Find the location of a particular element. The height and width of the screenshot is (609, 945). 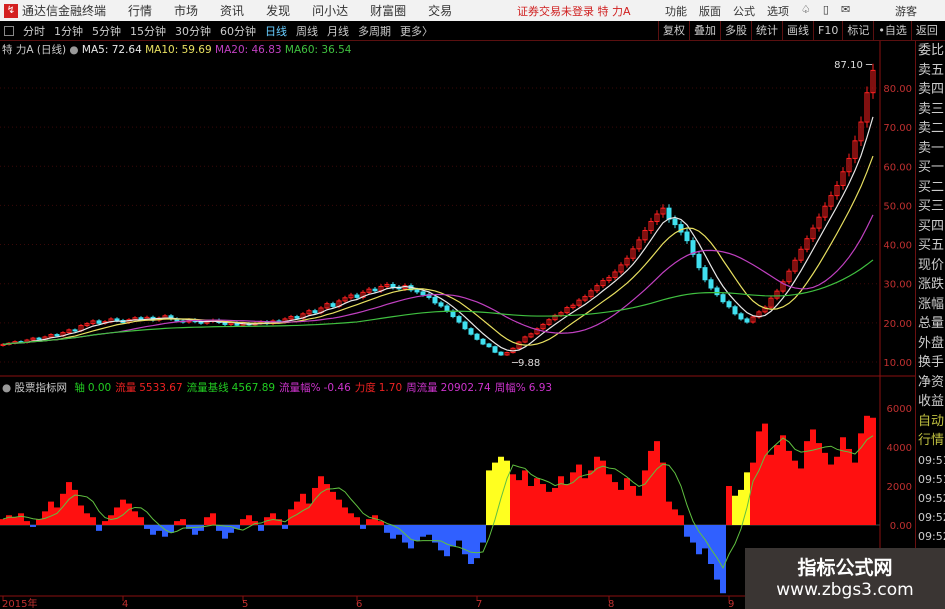

menu-layout: 版面 is located at coordinates (710, 11).